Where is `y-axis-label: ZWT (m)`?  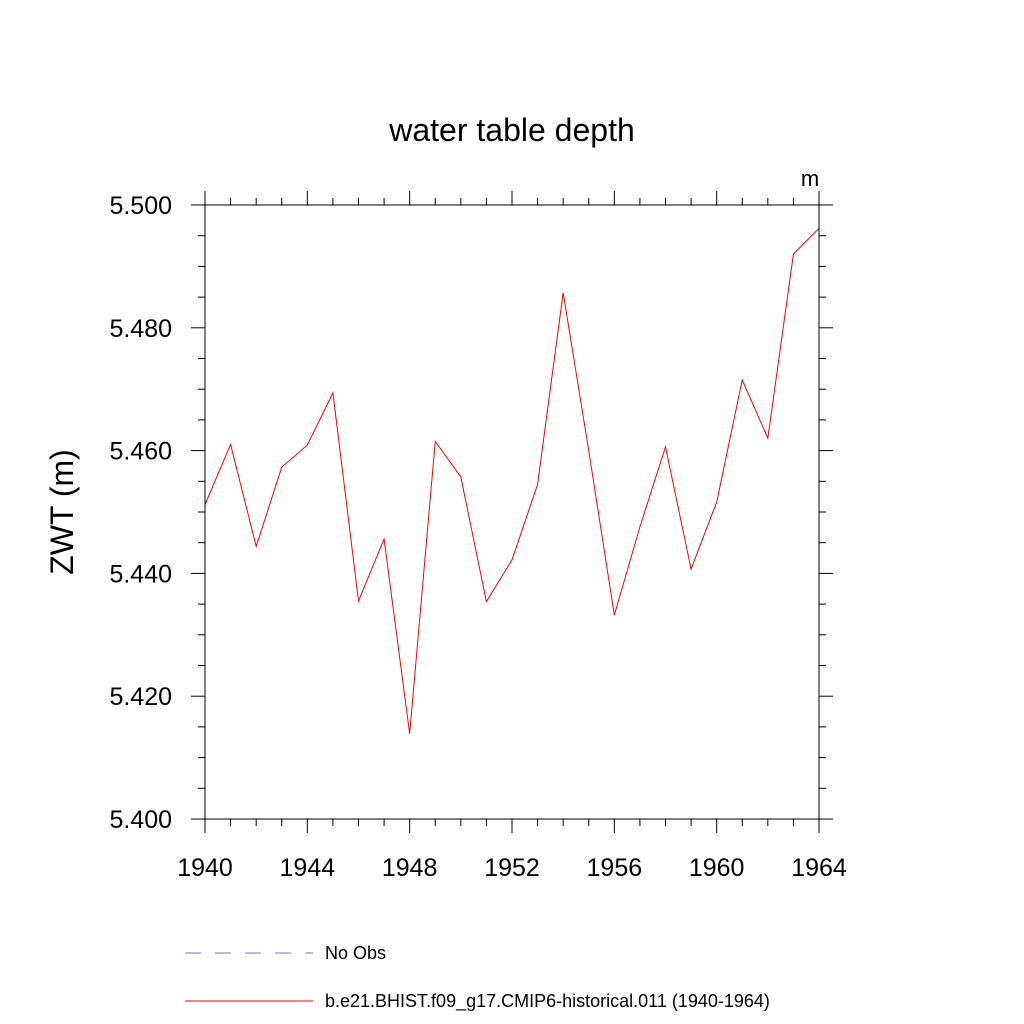
y-axis-label: ZWT (m) is located at coordinates (62, 512).